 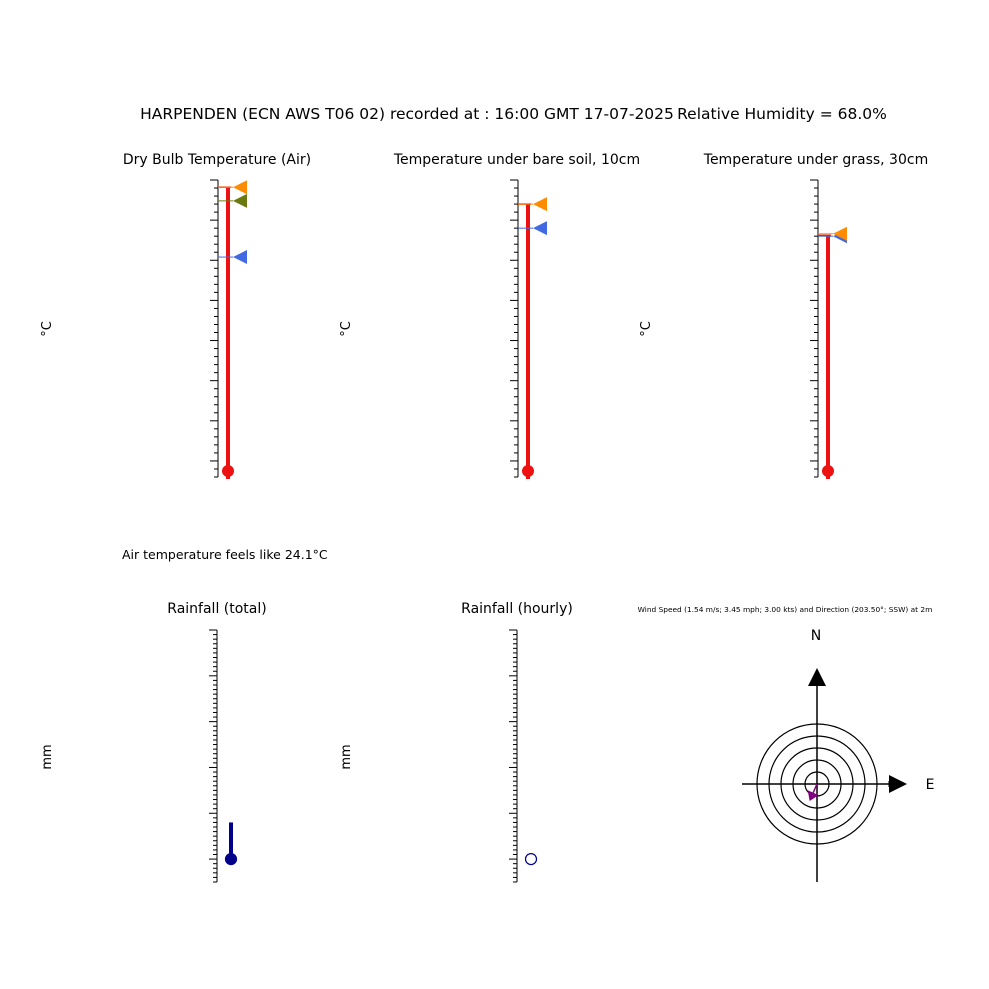 I want to click on air-temperature-ylabel: °C, so click(x=47, y=329).